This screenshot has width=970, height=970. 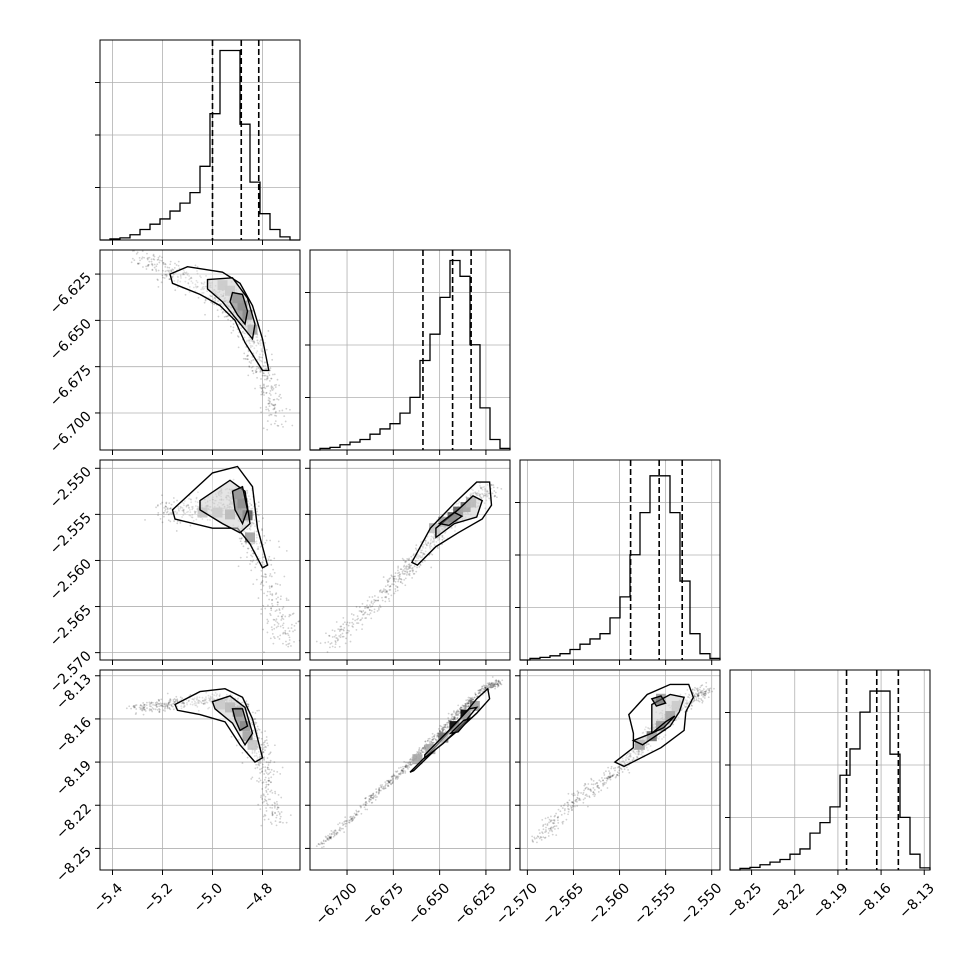 I want to click on contour-line, so click(x=240, y=505).